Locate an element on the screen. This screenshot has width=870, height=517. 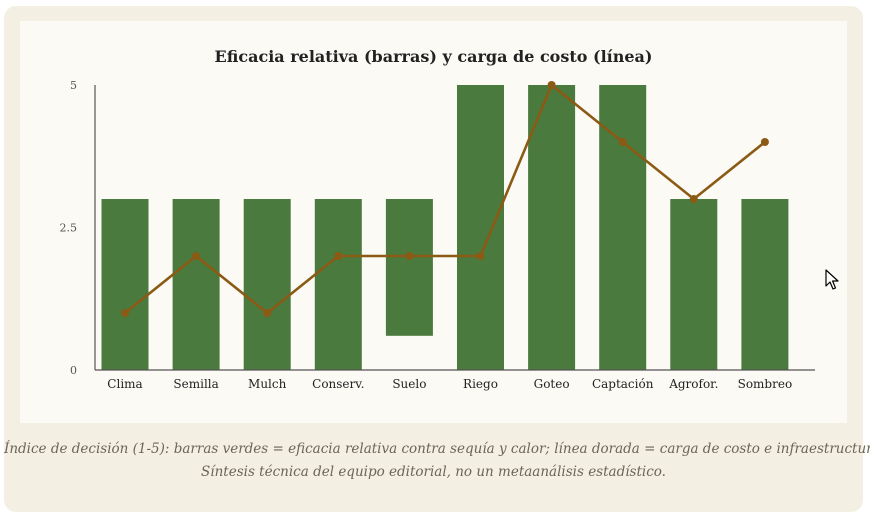
mouse-cursor-icon is located at coordinates (832, 279).